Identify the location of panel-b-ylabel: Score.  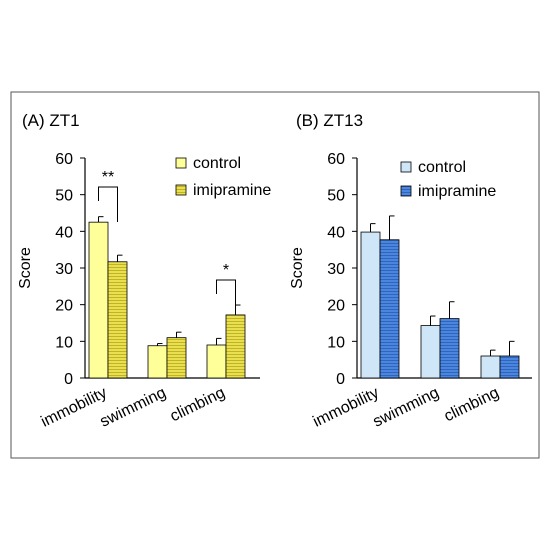
(297, 268).